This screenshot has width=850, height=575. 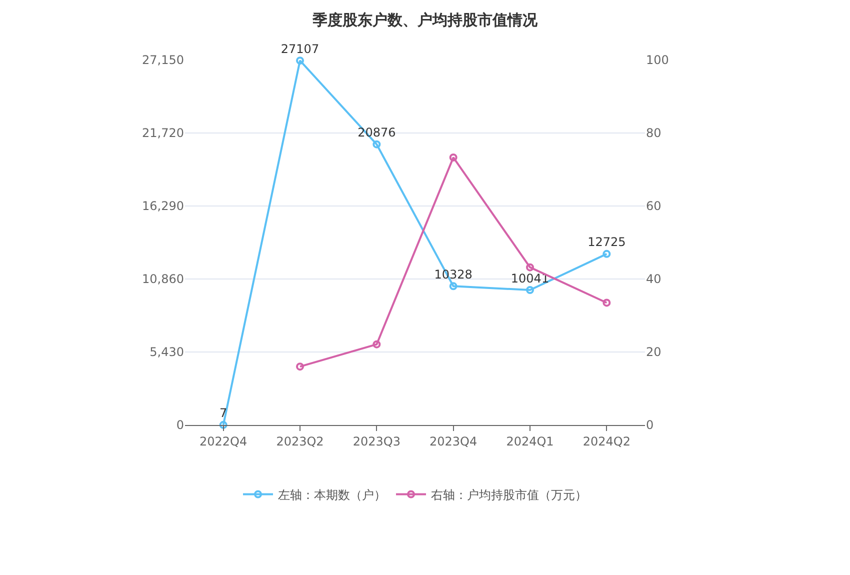 What do you see at coordinates (454, 441) in the screenshot?
I see `x-tick-label: 2023Q4` at bounding box center [454, 441].